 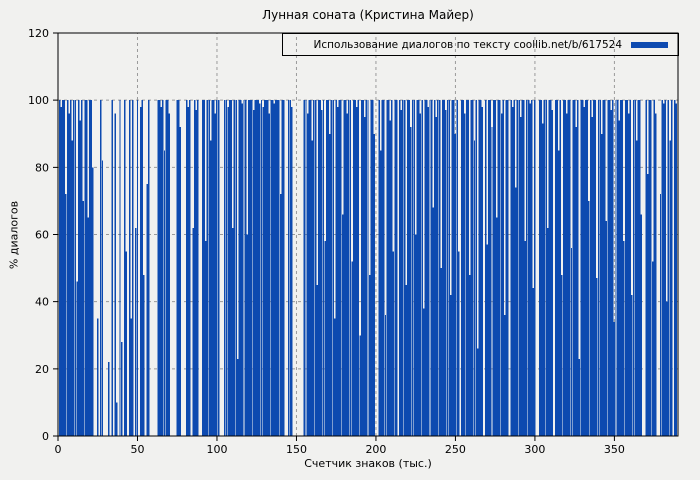 I want to click on x-tick-label: 50, so click(x=137, y=449).